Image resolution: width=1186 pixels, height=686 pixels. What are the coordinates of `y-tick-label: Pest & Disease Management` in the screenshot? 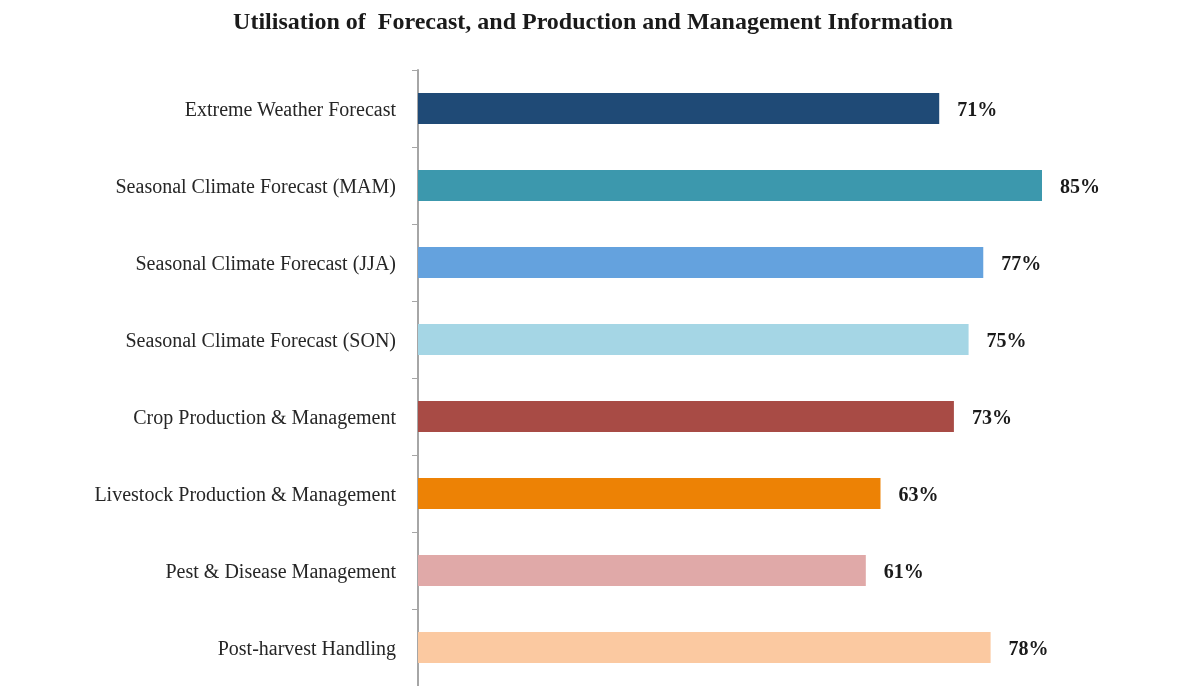 It's located at (281, 571).